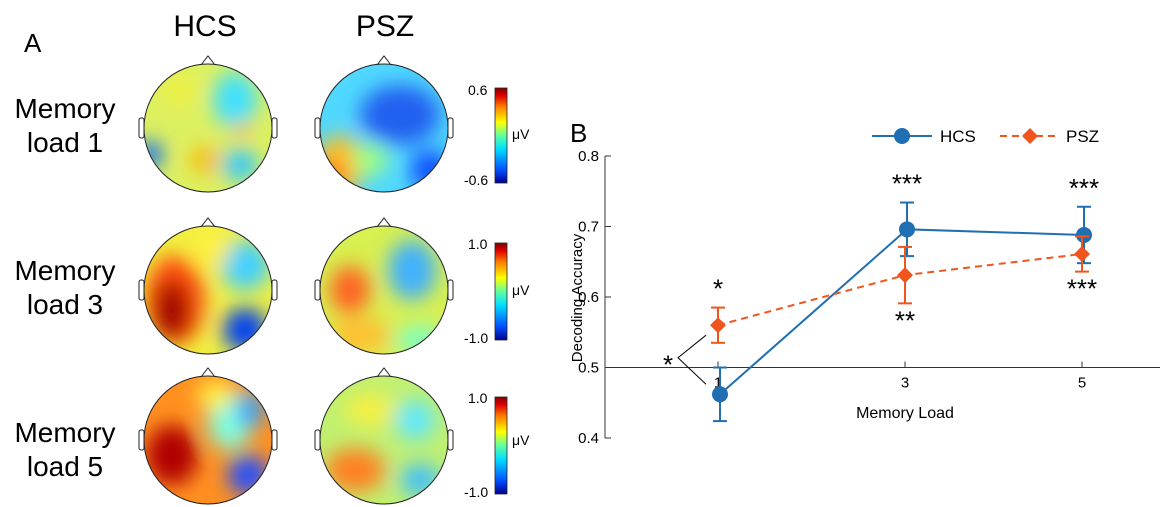  Describe the element at coordinates (521, 134) in the screenshot. I see `colorbar-load1-unit: μV` at that location.